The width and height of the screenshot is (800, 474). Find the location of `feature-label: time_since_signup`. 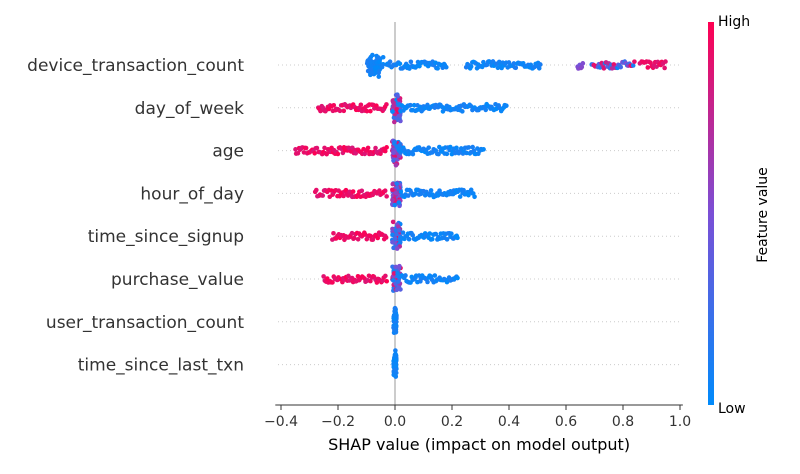

feature-label: time_since_signup is located at coordinates (166, 237).